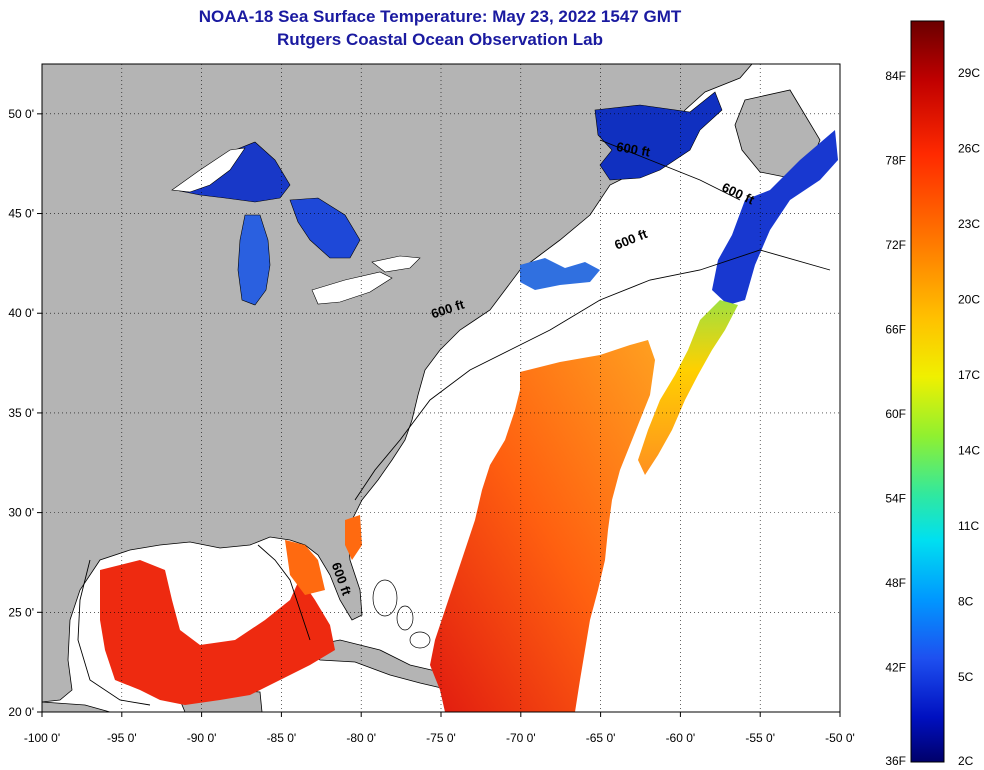  Describe the element at coordinates (895, 245) in the screenshot. I see `colorbar-f-label: 72F` at that location.